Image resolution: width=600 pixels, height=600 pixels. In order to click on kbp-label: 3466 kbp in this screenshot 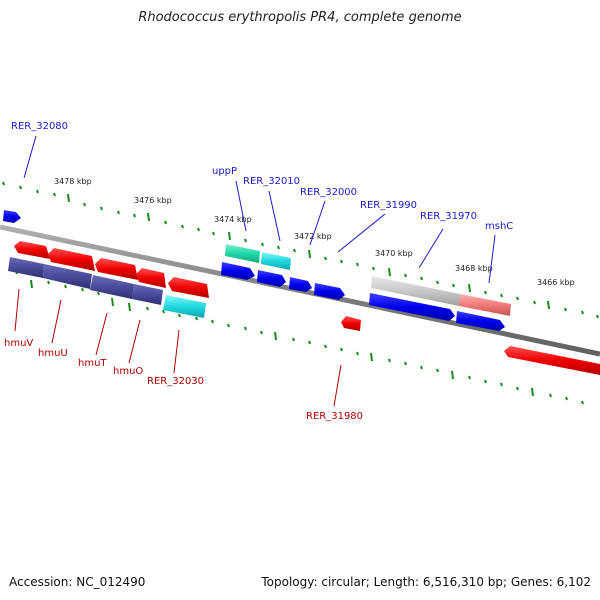, I will do `click(556, 282)`.